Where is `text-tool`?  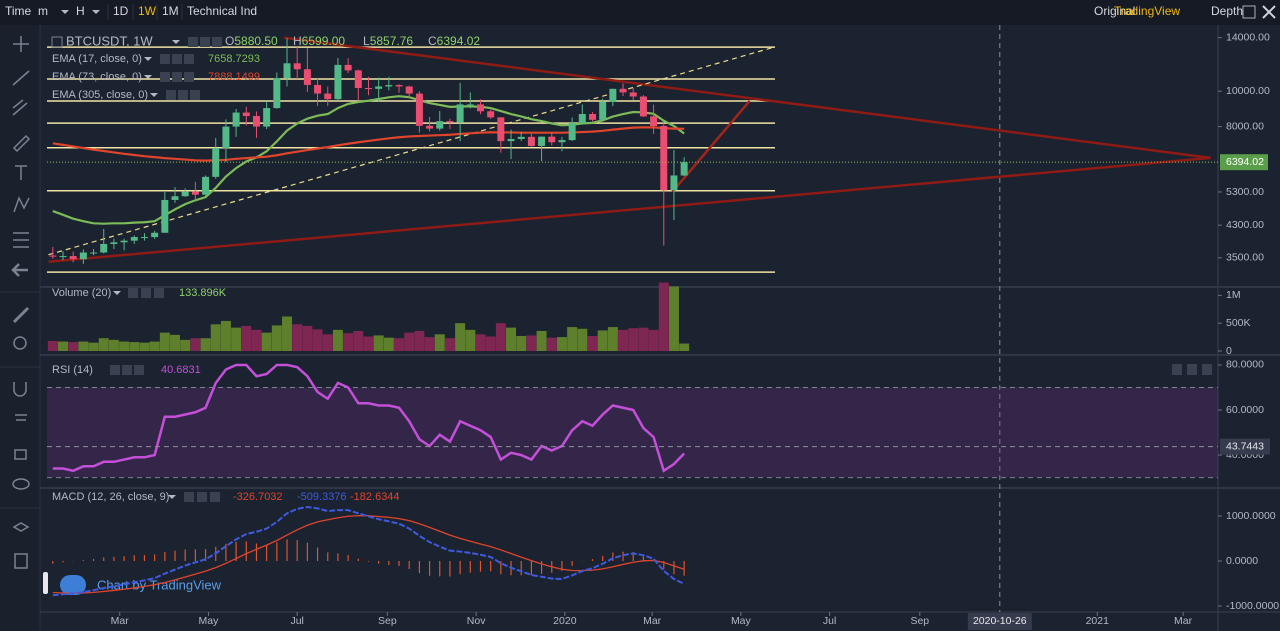 text-tool is located at coordinates (21, 172).